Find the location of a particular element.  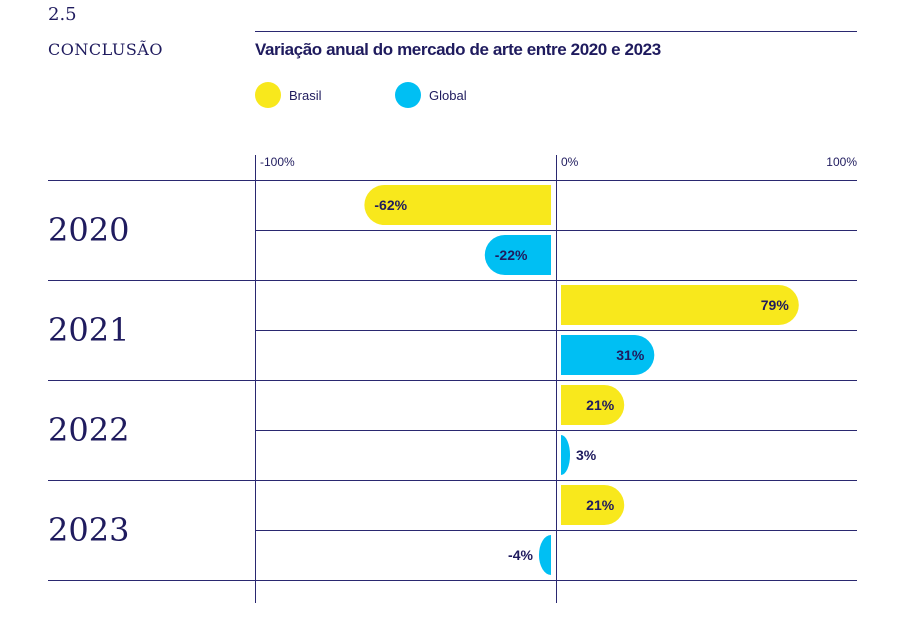

tick-label: -100% is located at coordinates (277, 162).